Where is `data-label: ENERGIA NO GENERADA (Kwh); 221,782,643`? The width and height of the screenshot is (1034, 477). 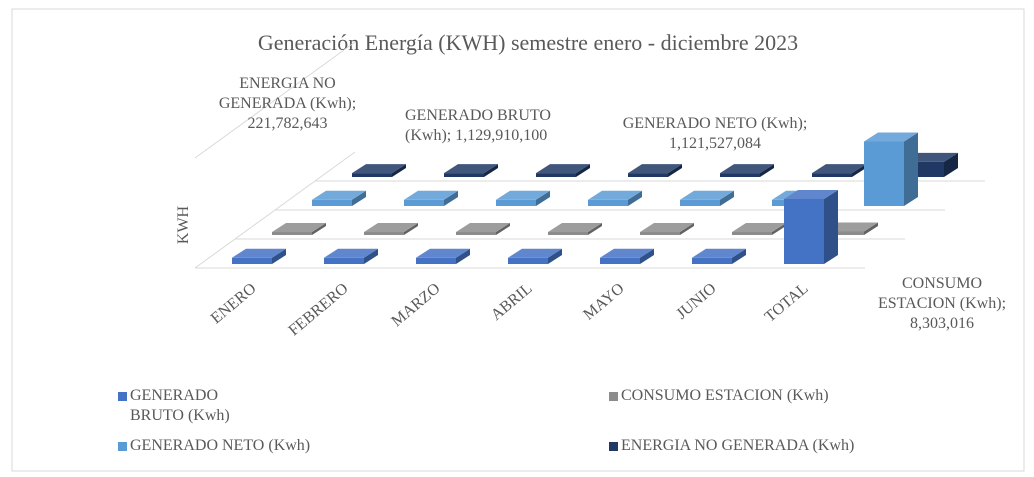 data-label: ENERGIA NO GENERADA (Kwh); 221,782,643 is located at coordinates (287, 104).